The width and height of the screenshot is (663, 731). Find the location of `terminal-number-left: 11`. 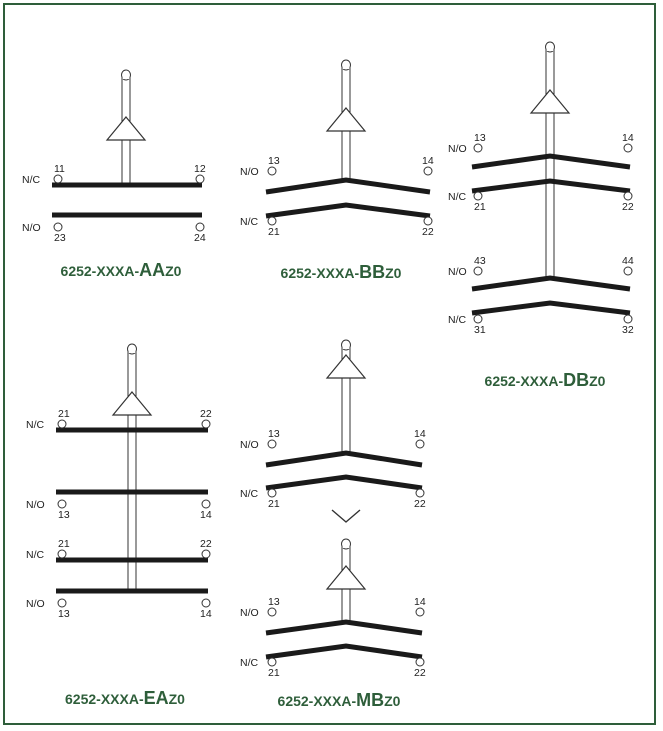

terminal-number-left: 11 is located at coordinates (59, 169).